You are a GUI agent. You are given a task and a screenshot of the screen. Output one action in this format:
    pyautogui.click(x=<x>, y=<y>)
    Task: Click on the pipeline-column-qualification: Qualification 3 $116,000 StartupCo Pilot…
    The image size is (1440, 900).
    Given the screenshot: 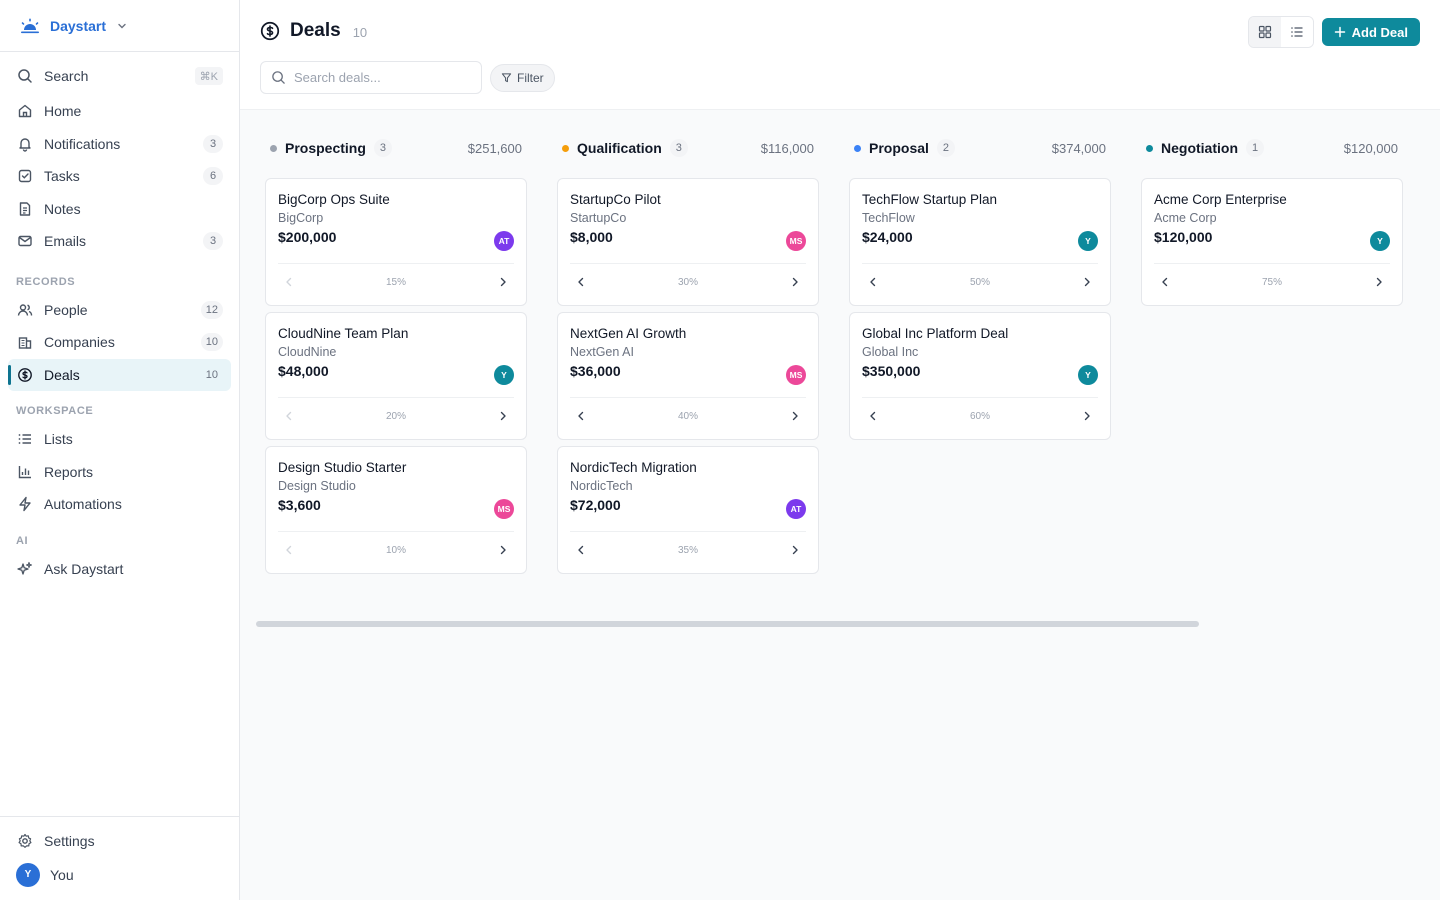 What is the action you would take?
    pyautogui.click(x=688, y=358)
    